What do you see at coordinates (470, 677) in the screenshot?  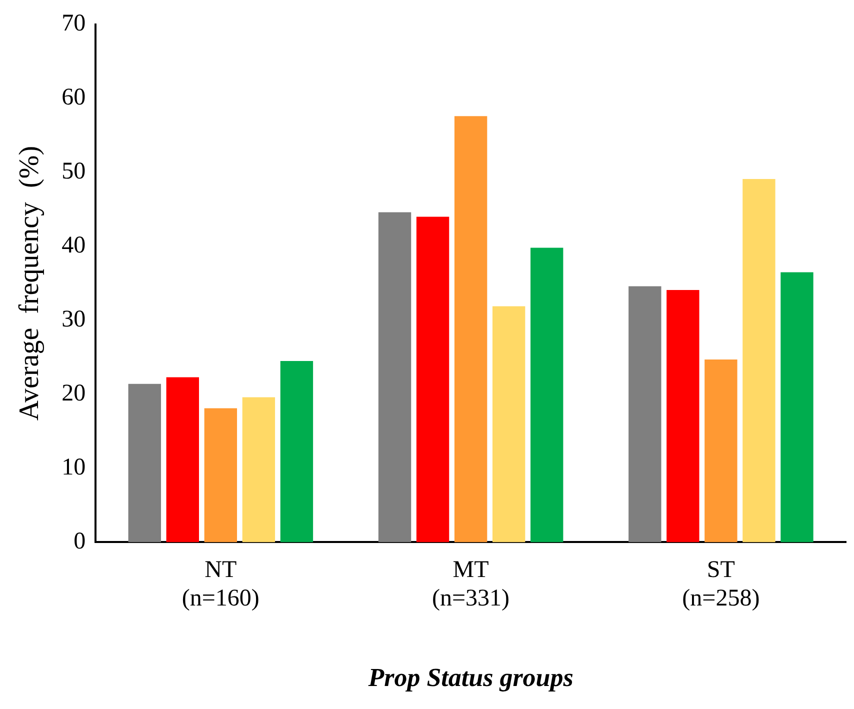 I see `x-axis-title: Prop Status groups` at bounding box center [470, 677].